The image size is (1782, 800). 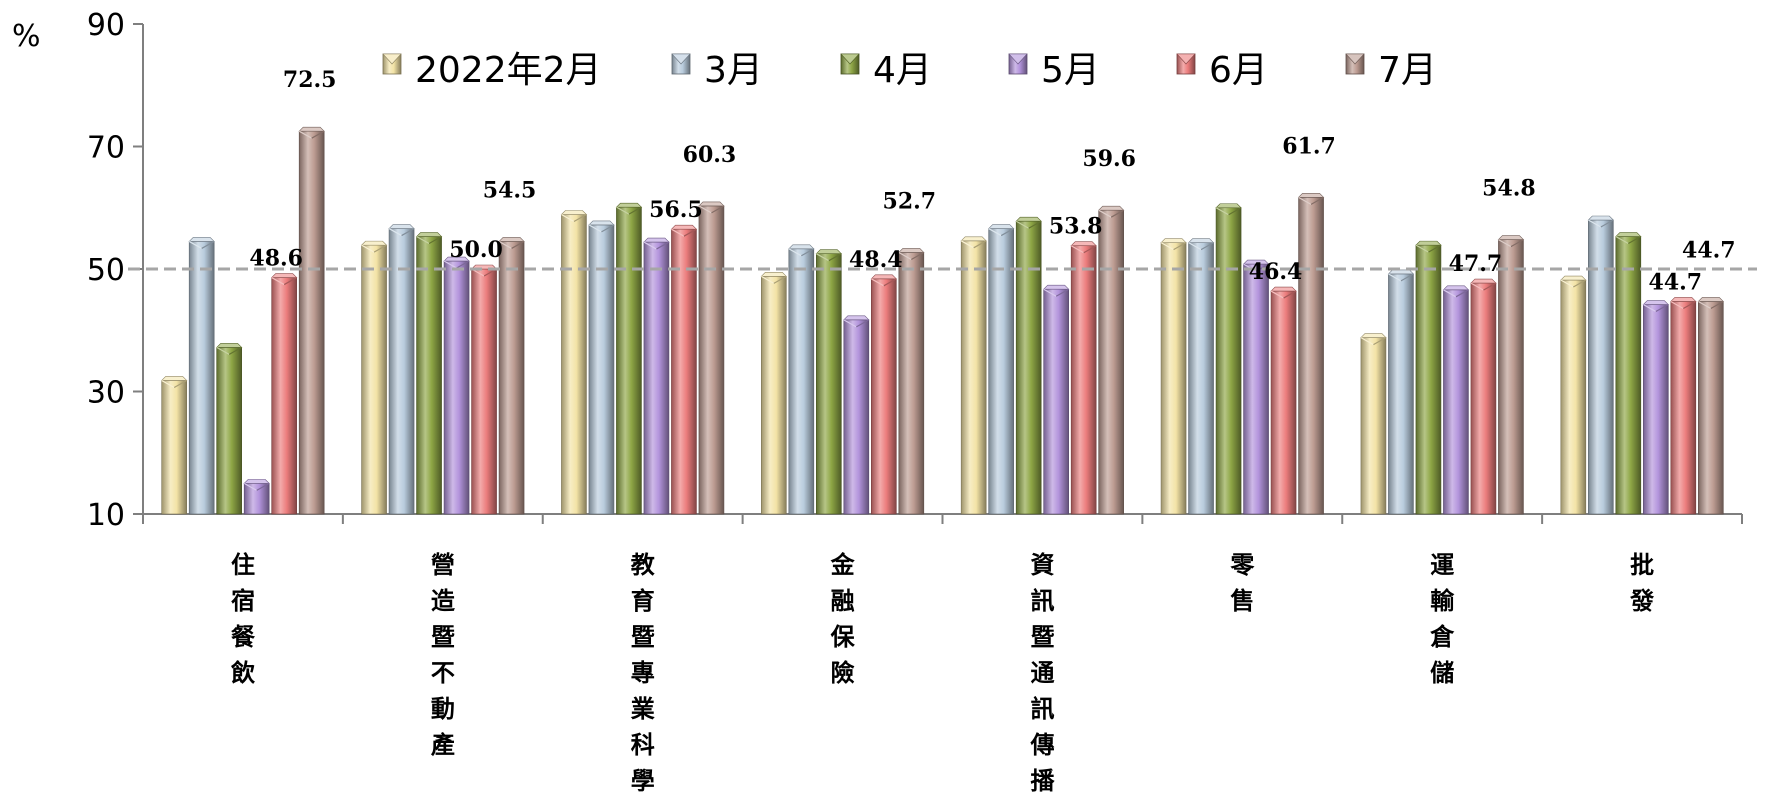 What do you see at coordinates (1042, 673) in the screenshot?
I see `category-label: 資訊暨通訊傳播` at bounding box center [1042, 673].